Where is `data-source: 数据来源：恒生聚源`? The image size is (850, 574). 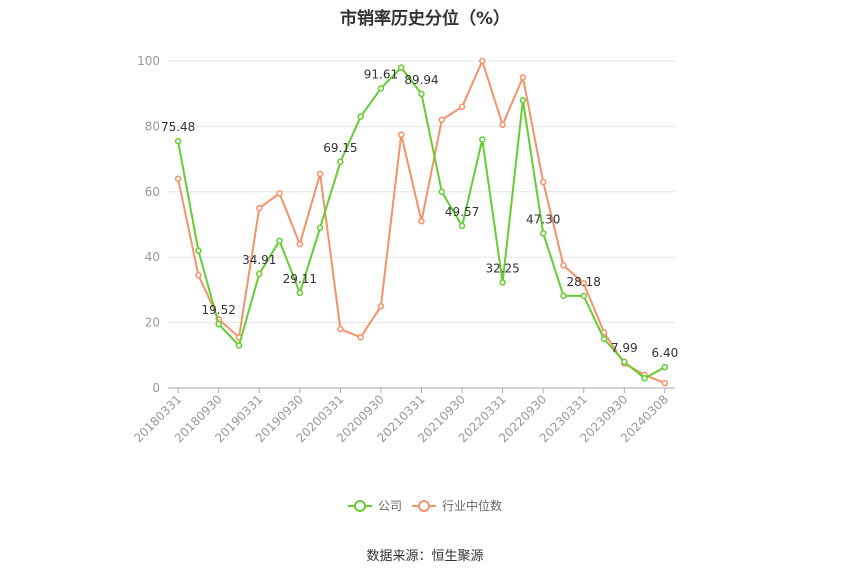
data-source: 数据来源：恒生聚源 is located at coordinates (425, 556).